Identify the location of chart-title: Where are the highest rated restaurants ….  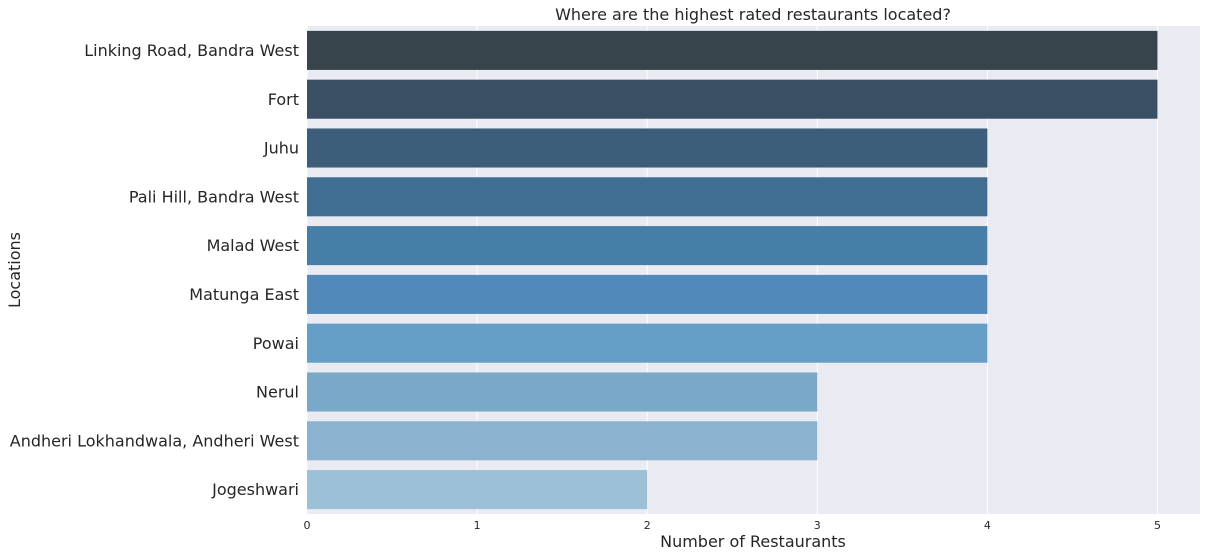
(753, 14).